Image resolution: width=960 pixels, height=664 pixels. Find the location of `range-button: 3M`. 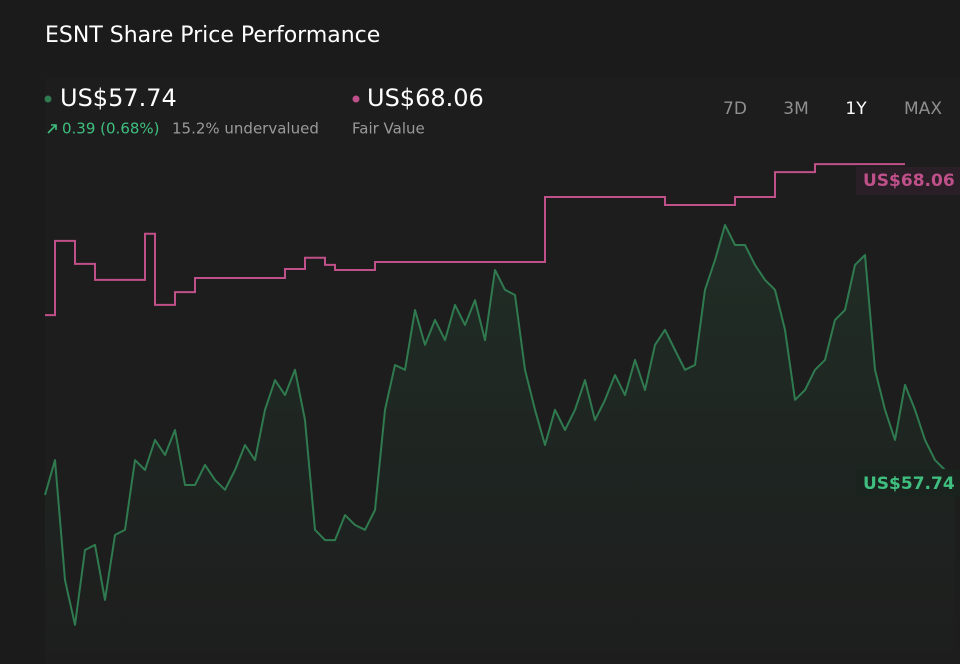

range-button: 3M is located at coordinates (795, 109).